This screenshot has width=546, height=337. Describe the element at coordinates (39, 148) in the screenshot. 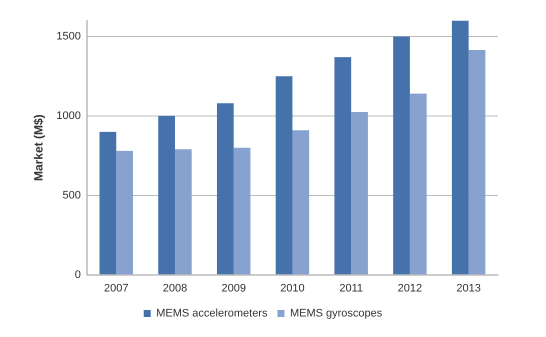

I see `y-axis-title: Market (M$)` at that location.